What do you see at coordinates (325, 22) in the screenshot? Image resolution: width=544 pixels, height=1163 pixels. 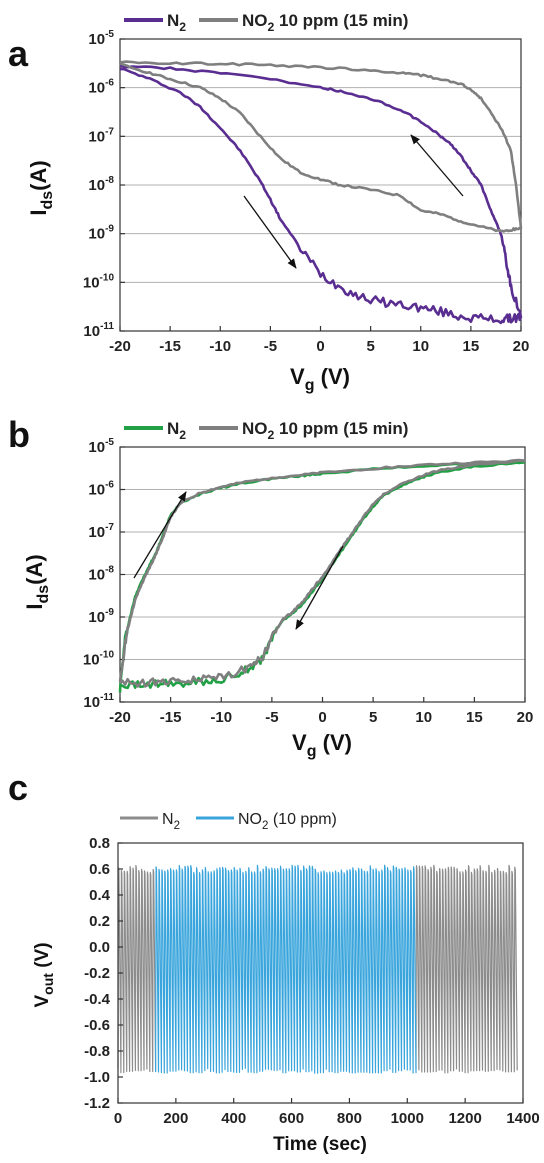 I see `legend-a-label-no2: NO2 10 ppm (15 min)` at bounding box center [325, 22].